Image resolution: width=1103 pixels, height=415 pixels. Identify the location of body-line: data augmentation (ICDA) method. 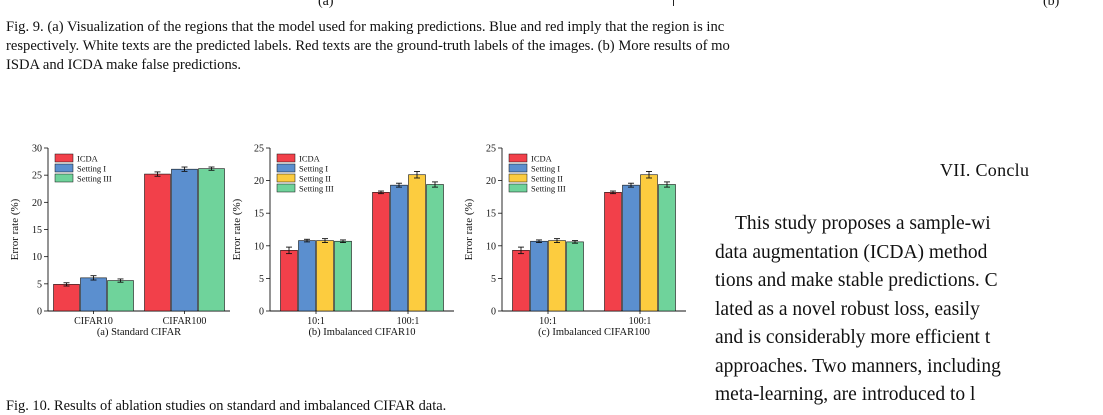
(851, 252).